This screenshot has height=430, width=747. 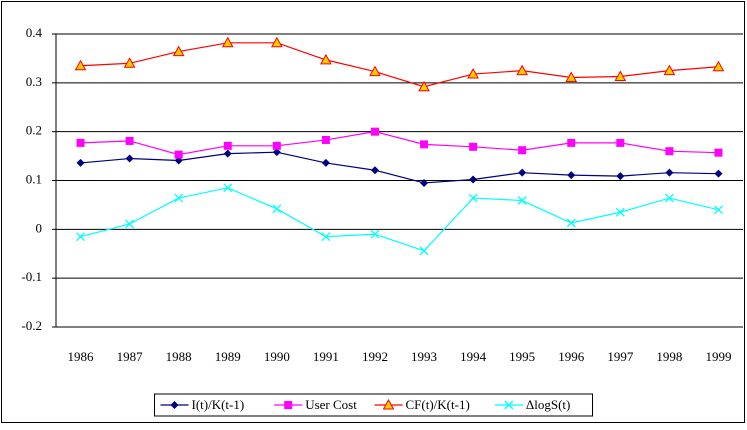 I want to click on legend-label: User Cost, so click(x=331, y=404).